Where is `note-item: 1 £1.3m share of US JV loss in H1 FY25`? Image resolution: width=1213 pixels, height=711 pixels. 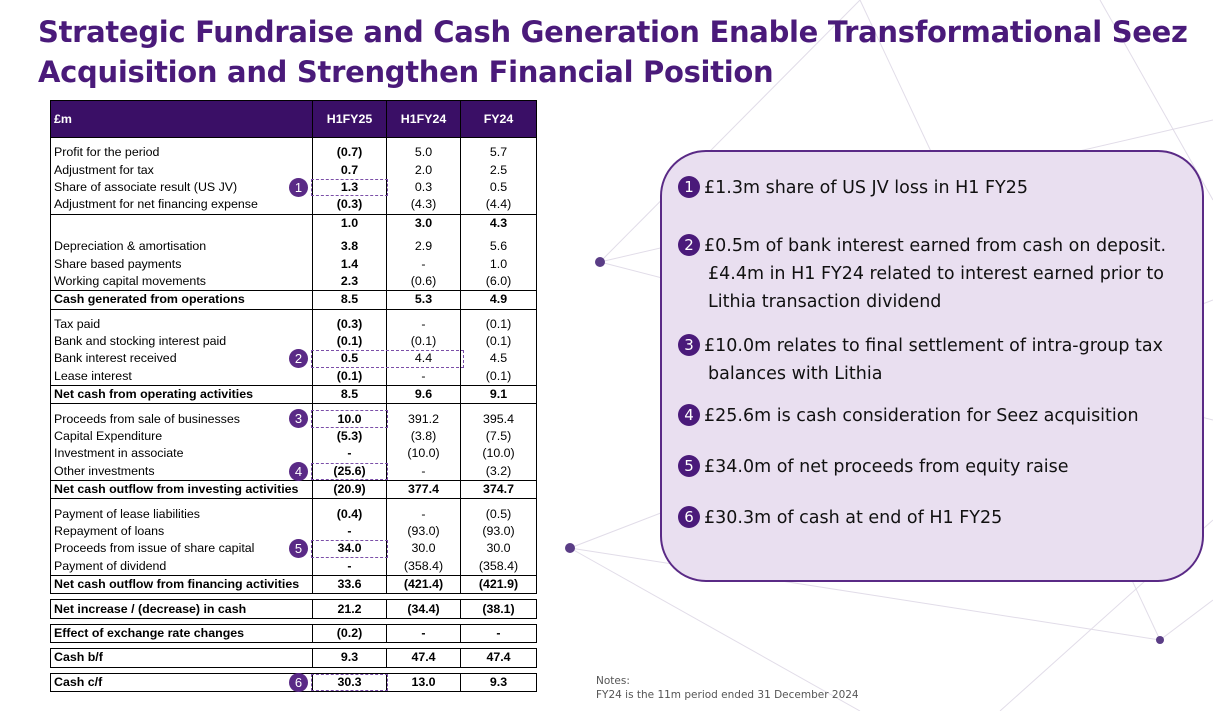
note-item: 1 £1.3m share of US JV loss in H1 FY25 is located at coordinates (933, 188).